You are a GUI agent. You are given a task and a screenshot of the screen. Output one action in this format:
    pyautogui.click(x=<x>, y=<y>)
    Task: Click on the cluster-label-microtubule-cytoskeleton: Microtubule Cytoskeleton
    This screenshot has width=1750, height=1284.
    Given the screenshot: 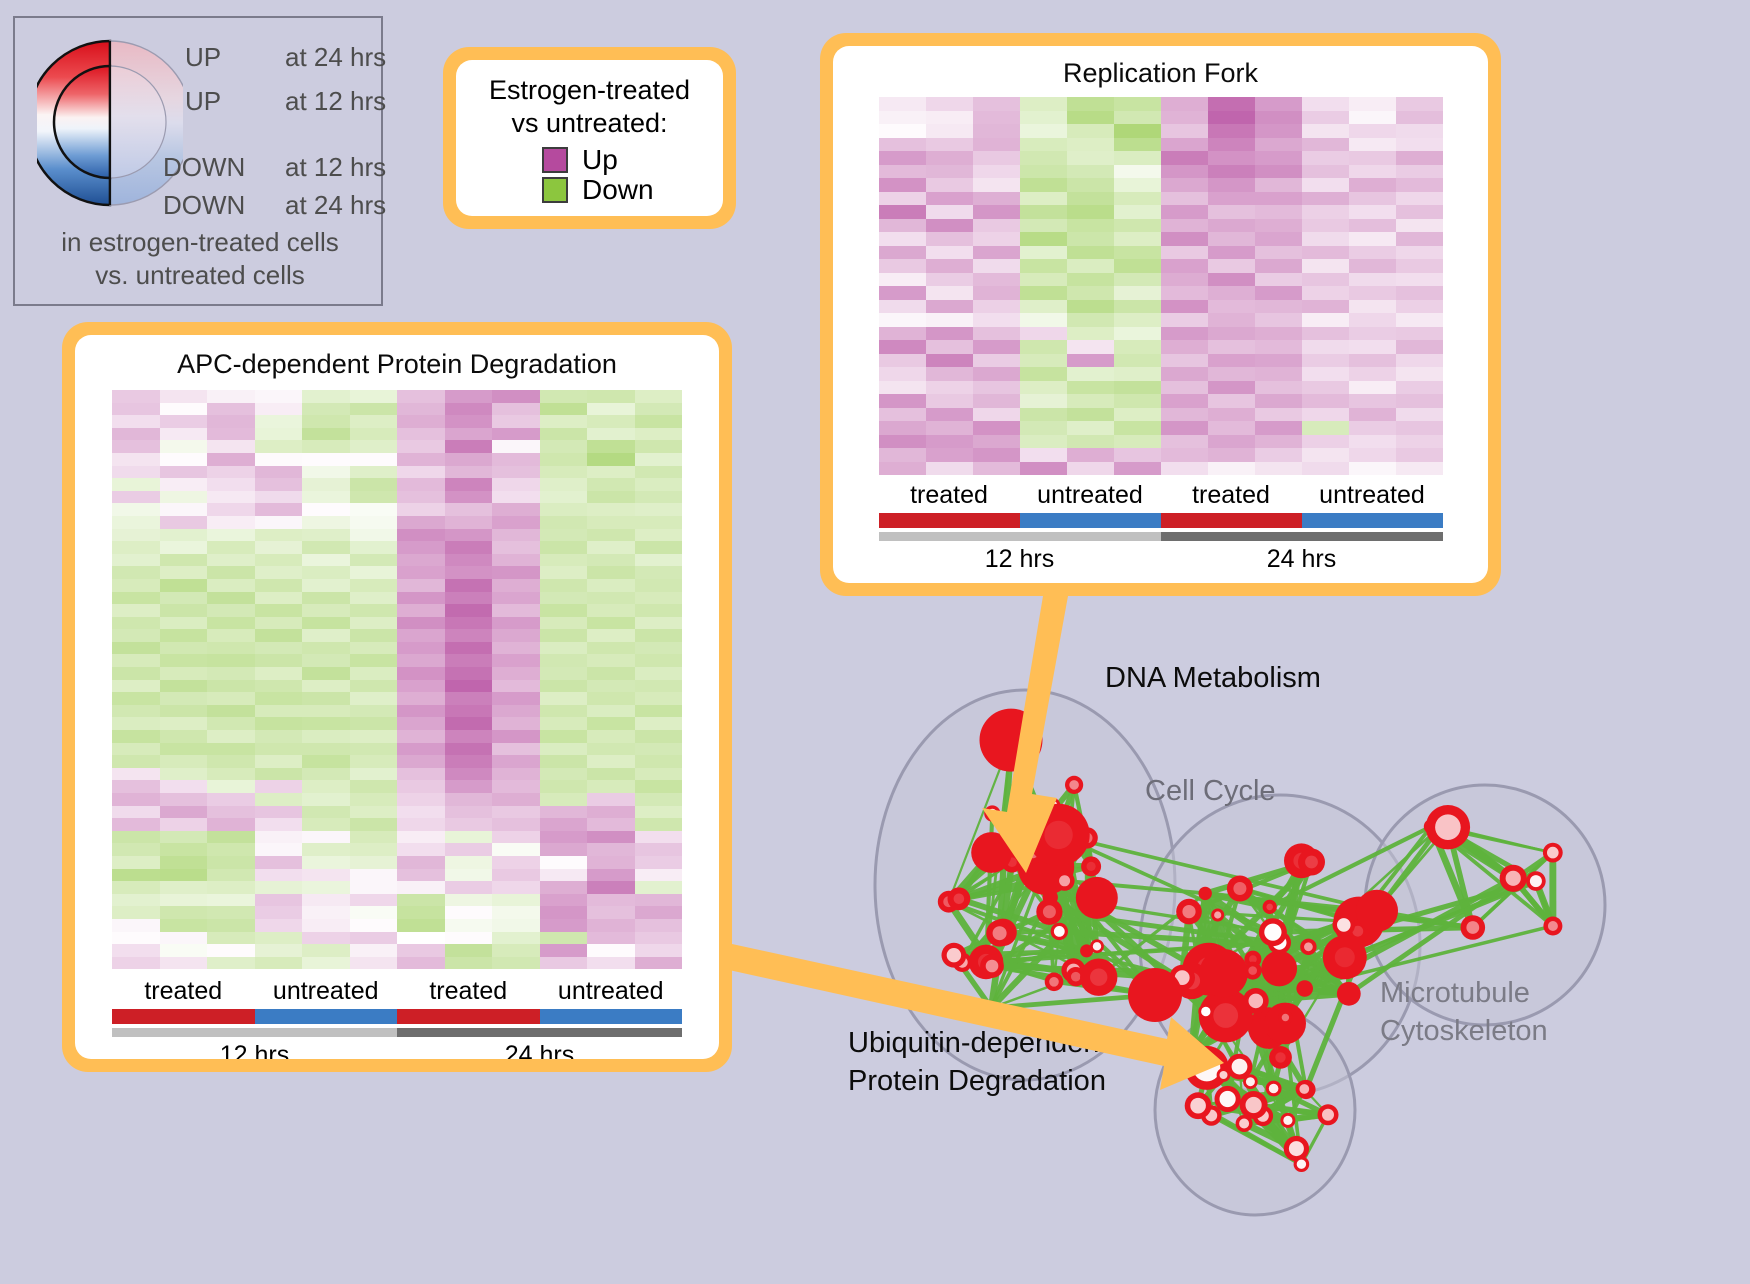 What is the action you would take?
    pyautogui.click(x=1464, y=1012)
    